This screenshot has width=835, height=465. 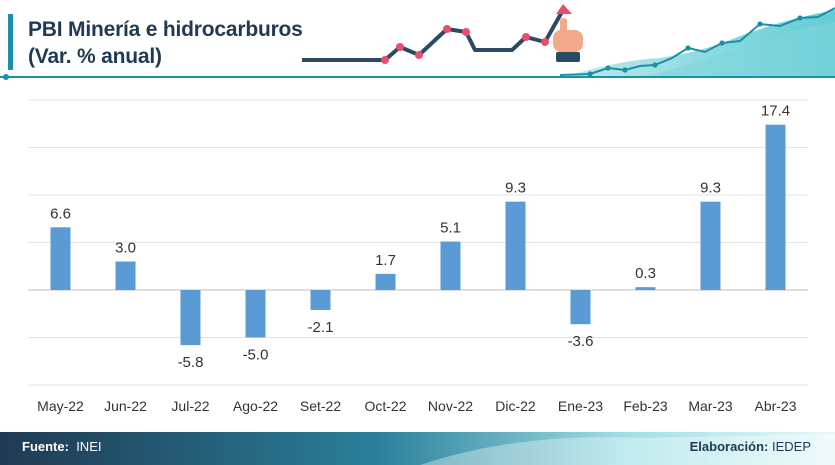 What do you see at coordinates (697, 42) in the screenshot?
I see `area-wave-decoration` at bounding box center [697, 42].